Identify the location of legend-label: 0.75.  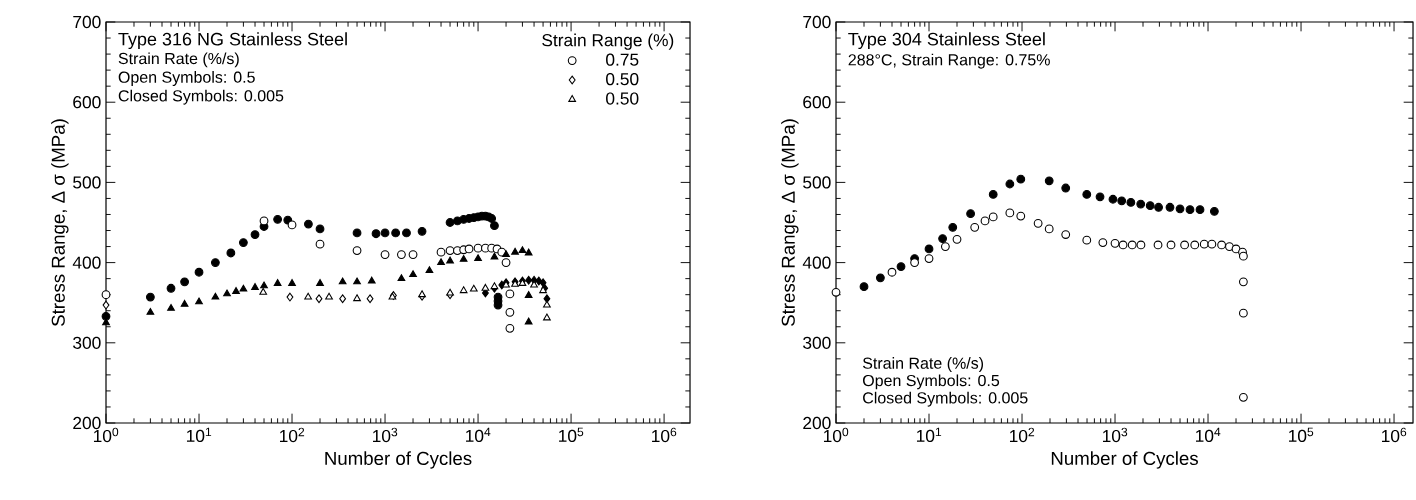
(622, 59).